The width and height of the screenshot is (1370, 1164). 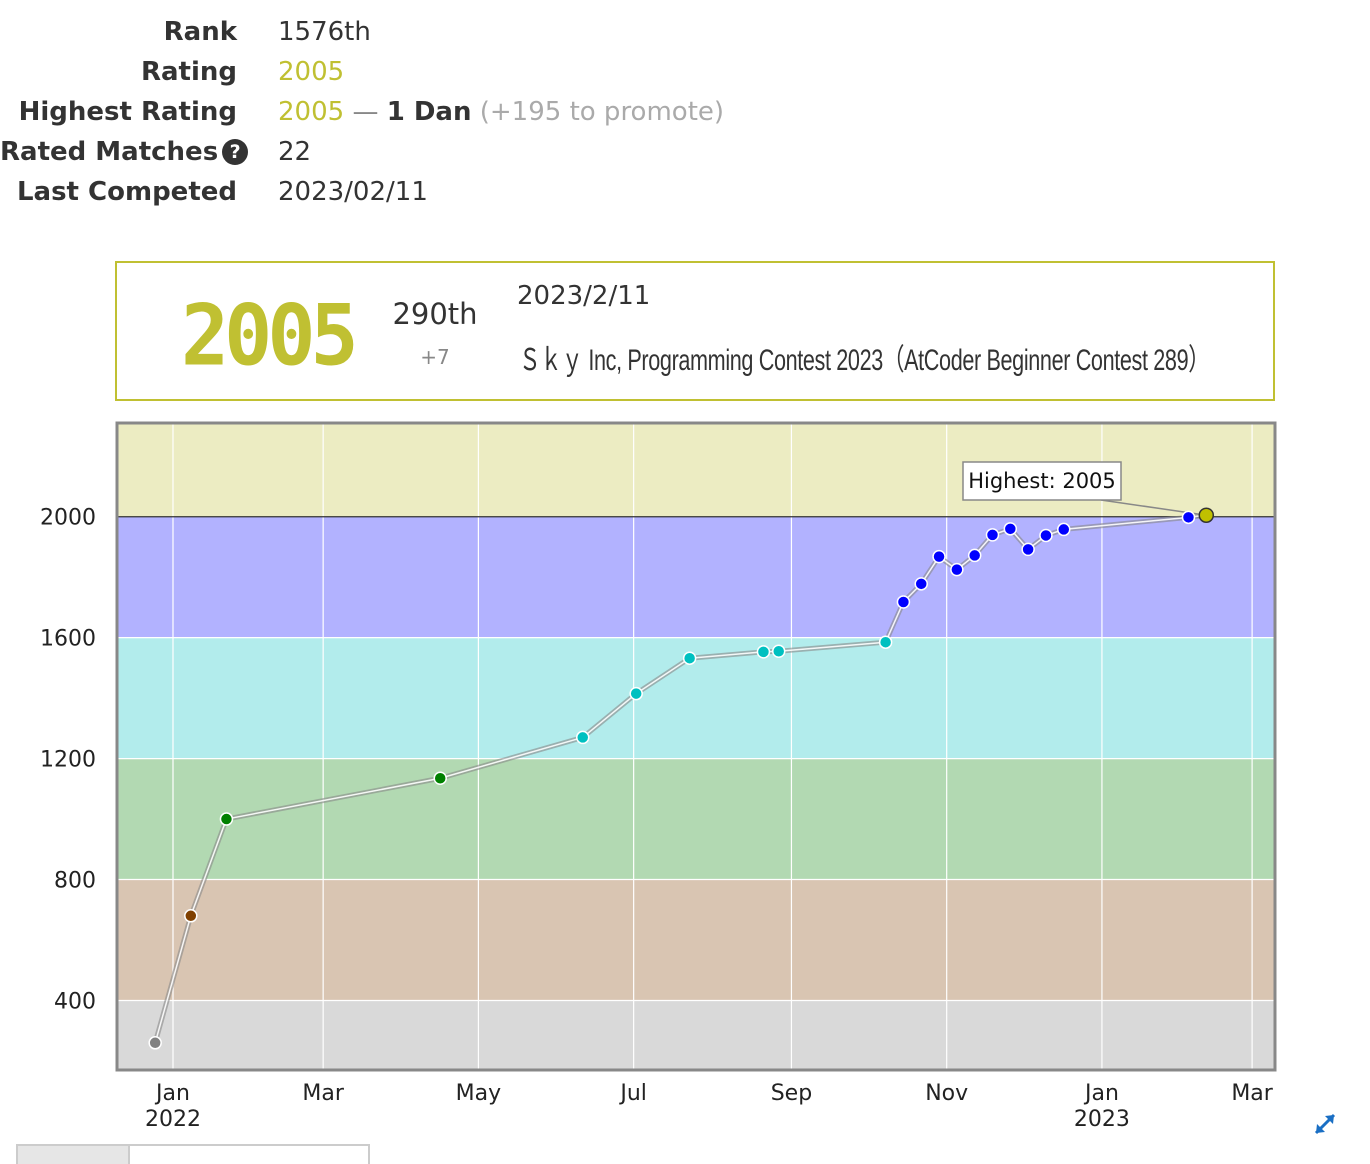 What do you see at coordinates (127, 112) in the screenshot?
I see `highest-rating-label: Highest Rating` at bounding box center [127, 112].